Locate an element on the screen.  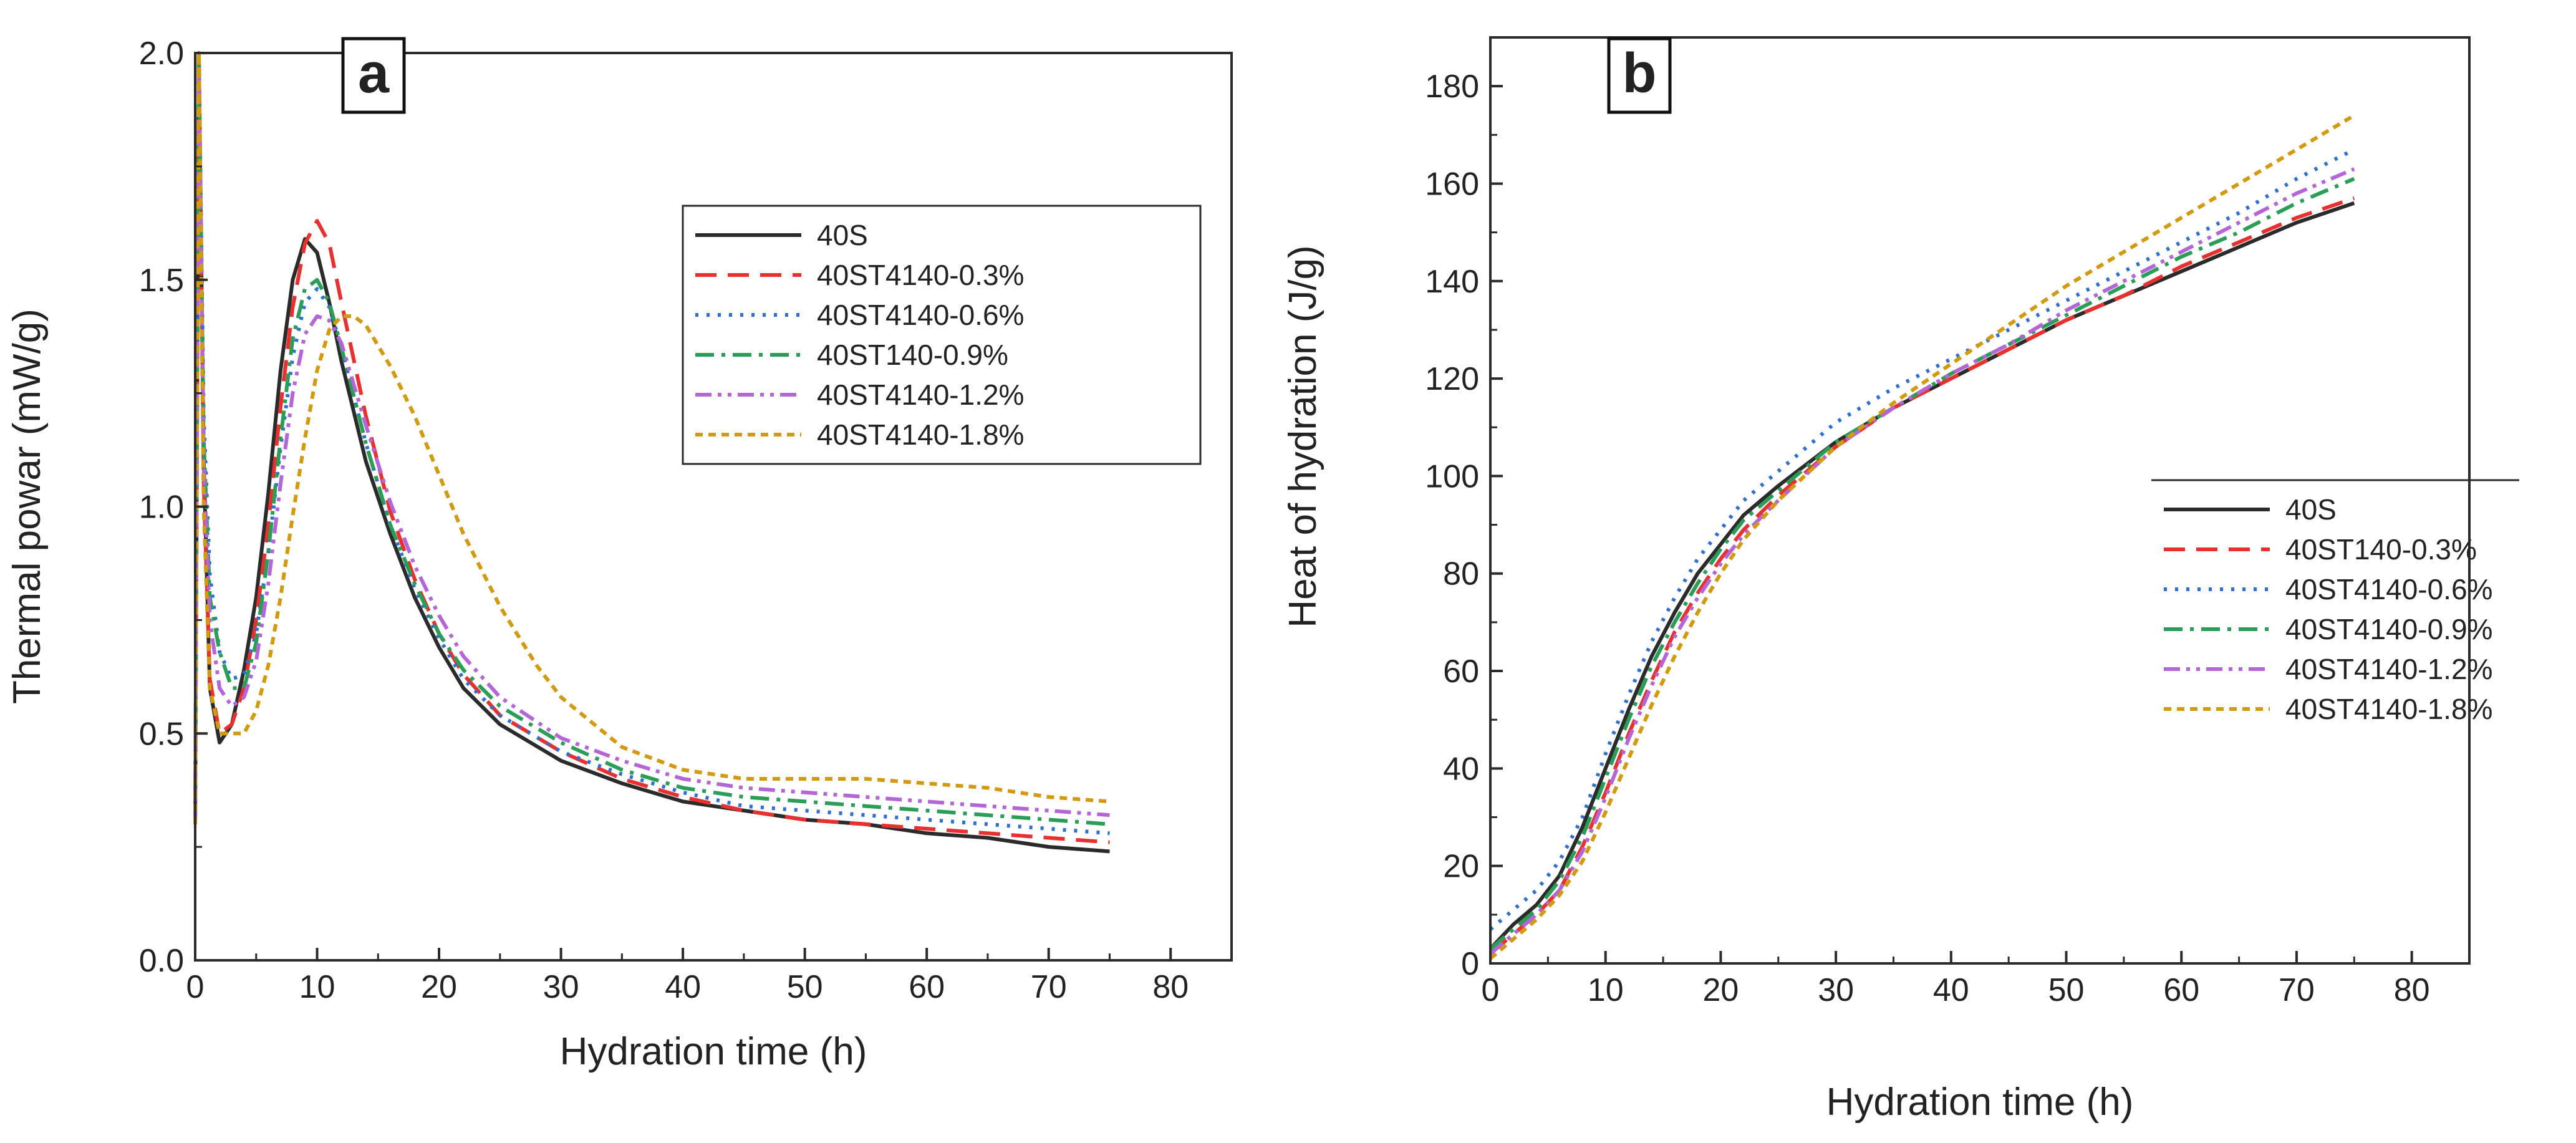
panel-b-legend-label-0: 40S is located at coordinates (2311, 509).